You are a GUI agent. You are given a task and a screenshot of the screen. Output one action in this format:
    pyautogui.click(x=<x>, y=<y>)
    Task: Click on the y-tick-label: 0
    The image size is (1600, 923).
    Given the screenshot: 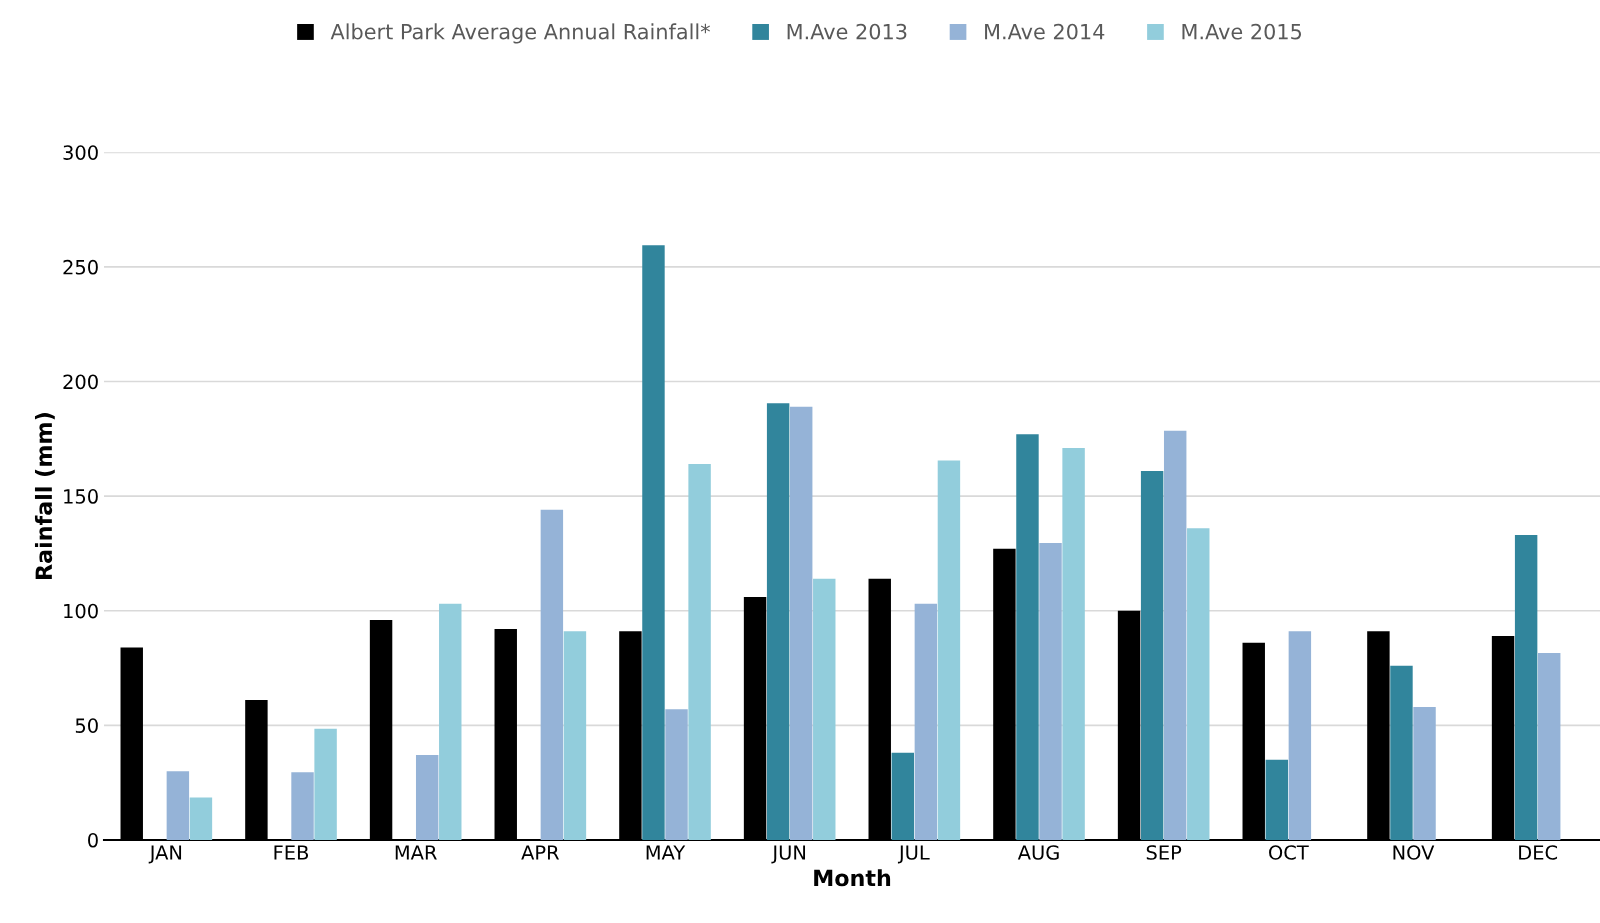 What is the action you would take?
    pyautogui.click(x=93, y=840)
    